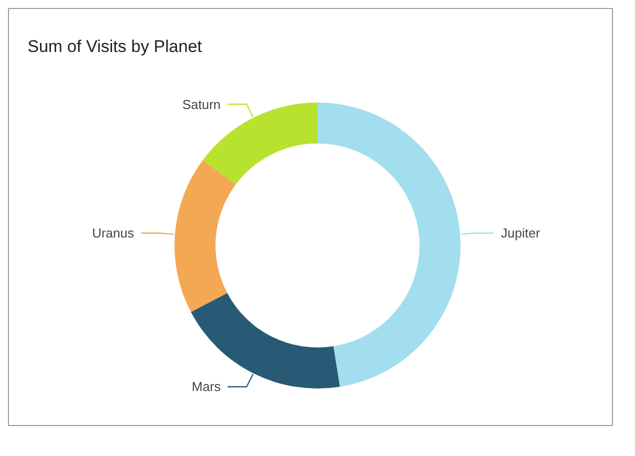 This screenshot has width=635, height=456. Describe the element at coordinates (521, 233) in the screenshot. I see `slice-label: Jupiter` at that location.